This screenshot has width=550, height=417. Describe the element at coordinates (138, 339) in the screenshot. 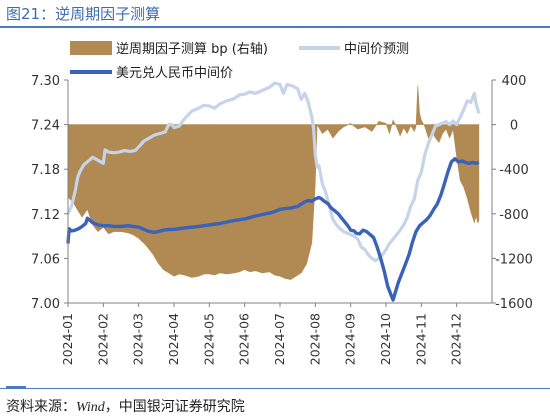

I see `x-tick-label: 2024-03` at that location.